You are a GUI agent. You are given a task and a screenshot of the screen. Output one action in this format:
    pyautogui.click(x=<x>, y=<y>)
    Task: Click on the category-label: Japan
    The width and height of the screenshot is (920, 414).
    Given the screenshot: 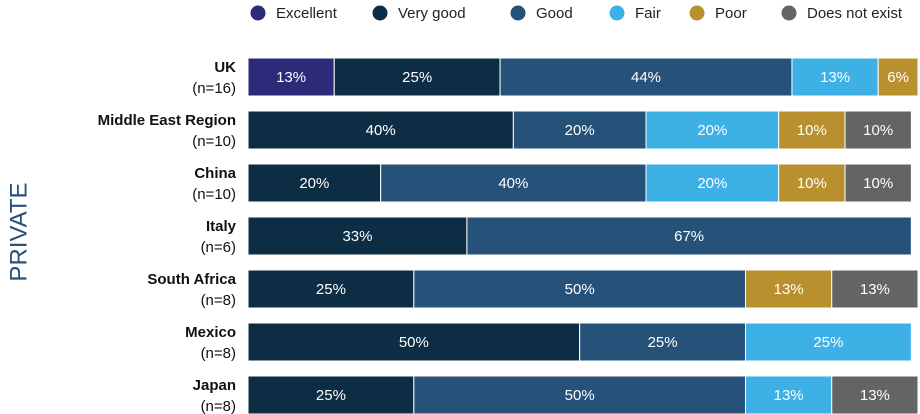 What is the action you would take?
    pyautogui.click(x=214, y=385)
    